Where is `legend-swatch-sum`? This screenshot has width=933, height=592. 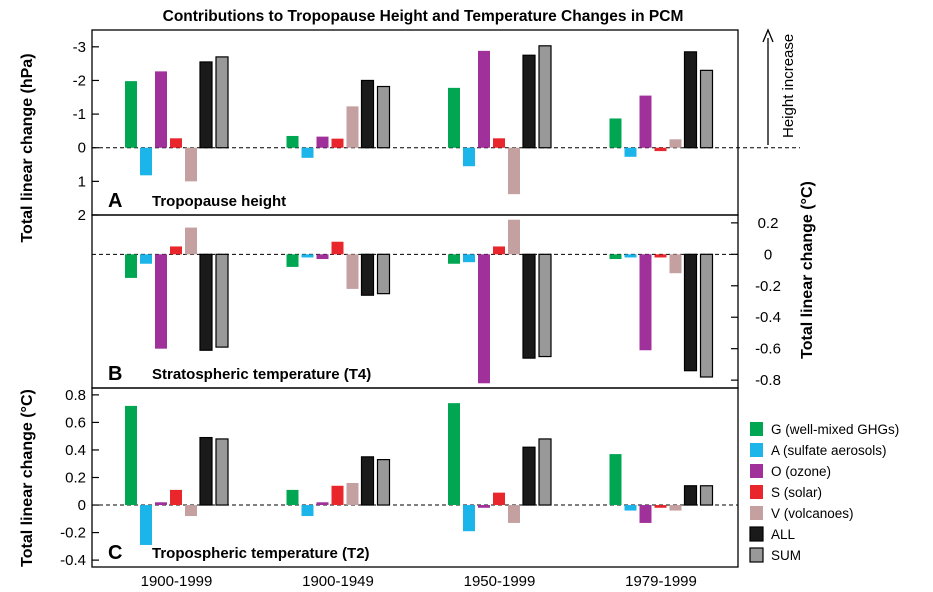
legend-swatch-sum is located at coordinates (756, 555).